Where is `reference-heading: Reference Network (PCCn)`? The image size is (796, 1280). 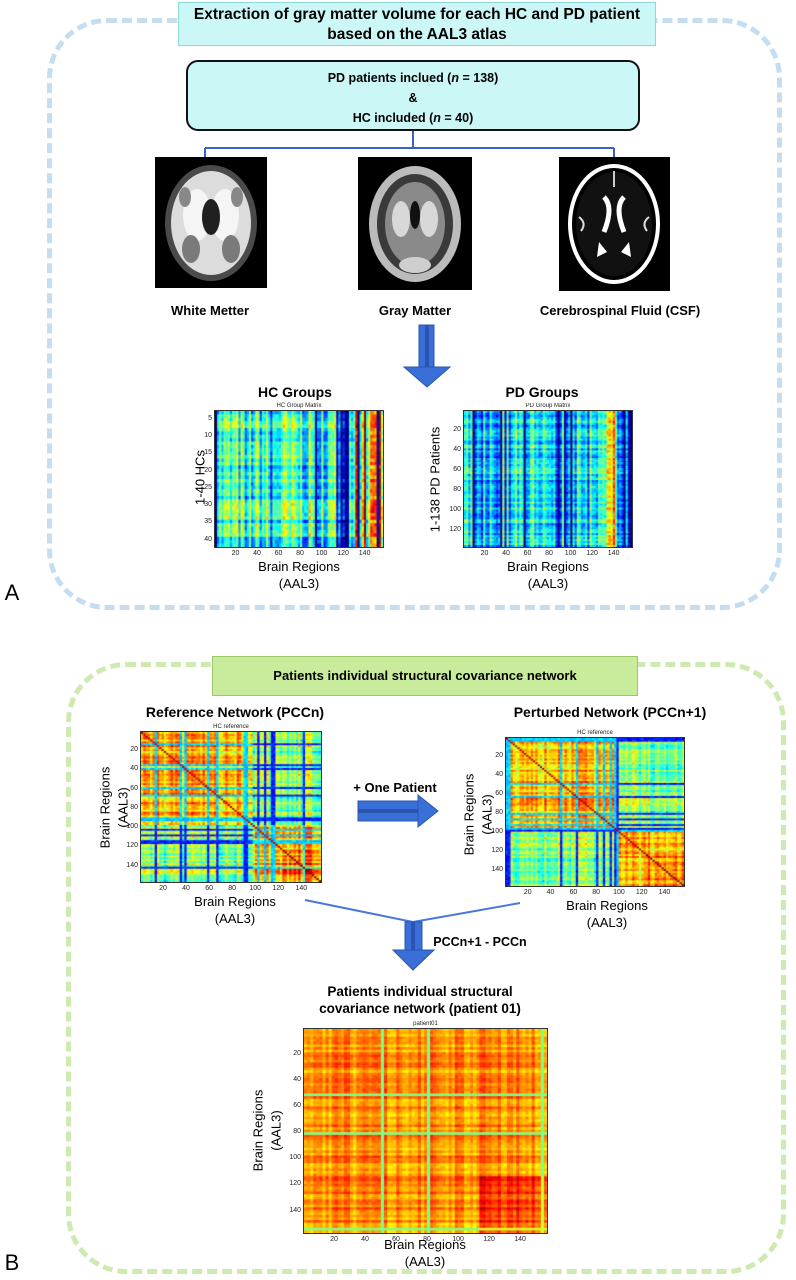 reference-heading: Reference Network (PCCn) is located at coordinates (235, 712).